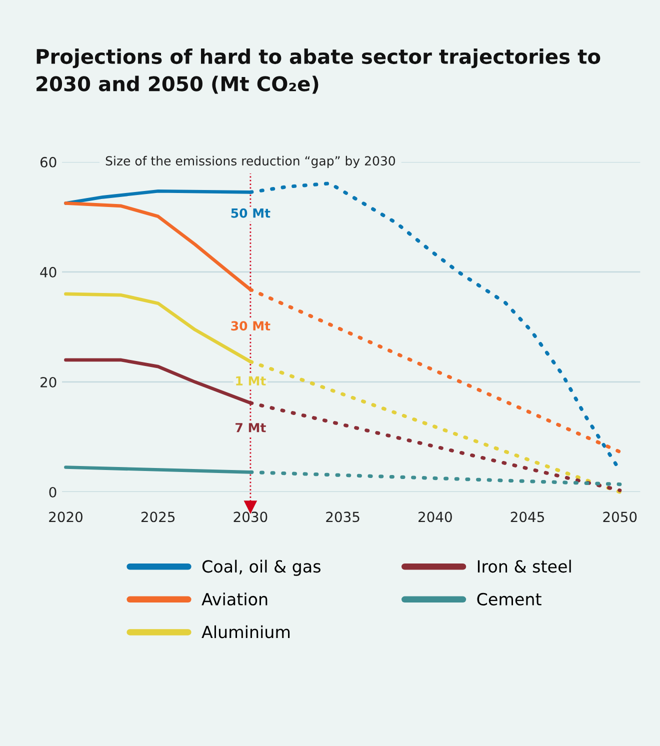  What do you see at coordinates (158, 517) in the screenshot?
I see `x-tick-label: 2025` at bounding box center [158, 517].